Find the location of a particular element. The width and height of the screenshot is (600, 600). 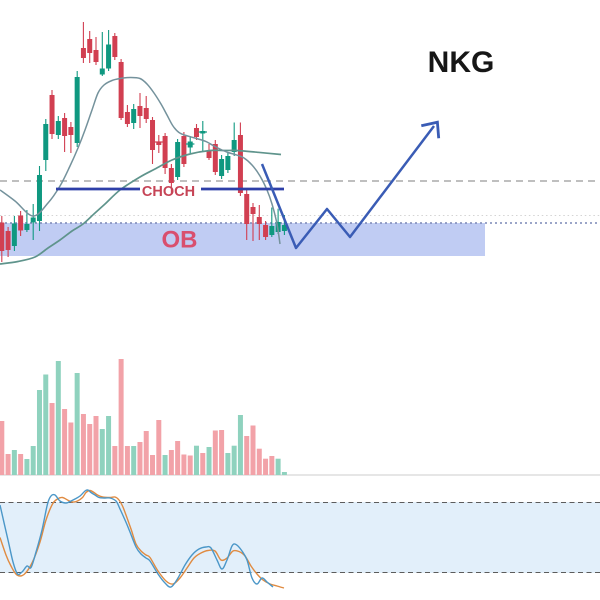

svg-text: CHOCH is located at coordinates (168, 192).